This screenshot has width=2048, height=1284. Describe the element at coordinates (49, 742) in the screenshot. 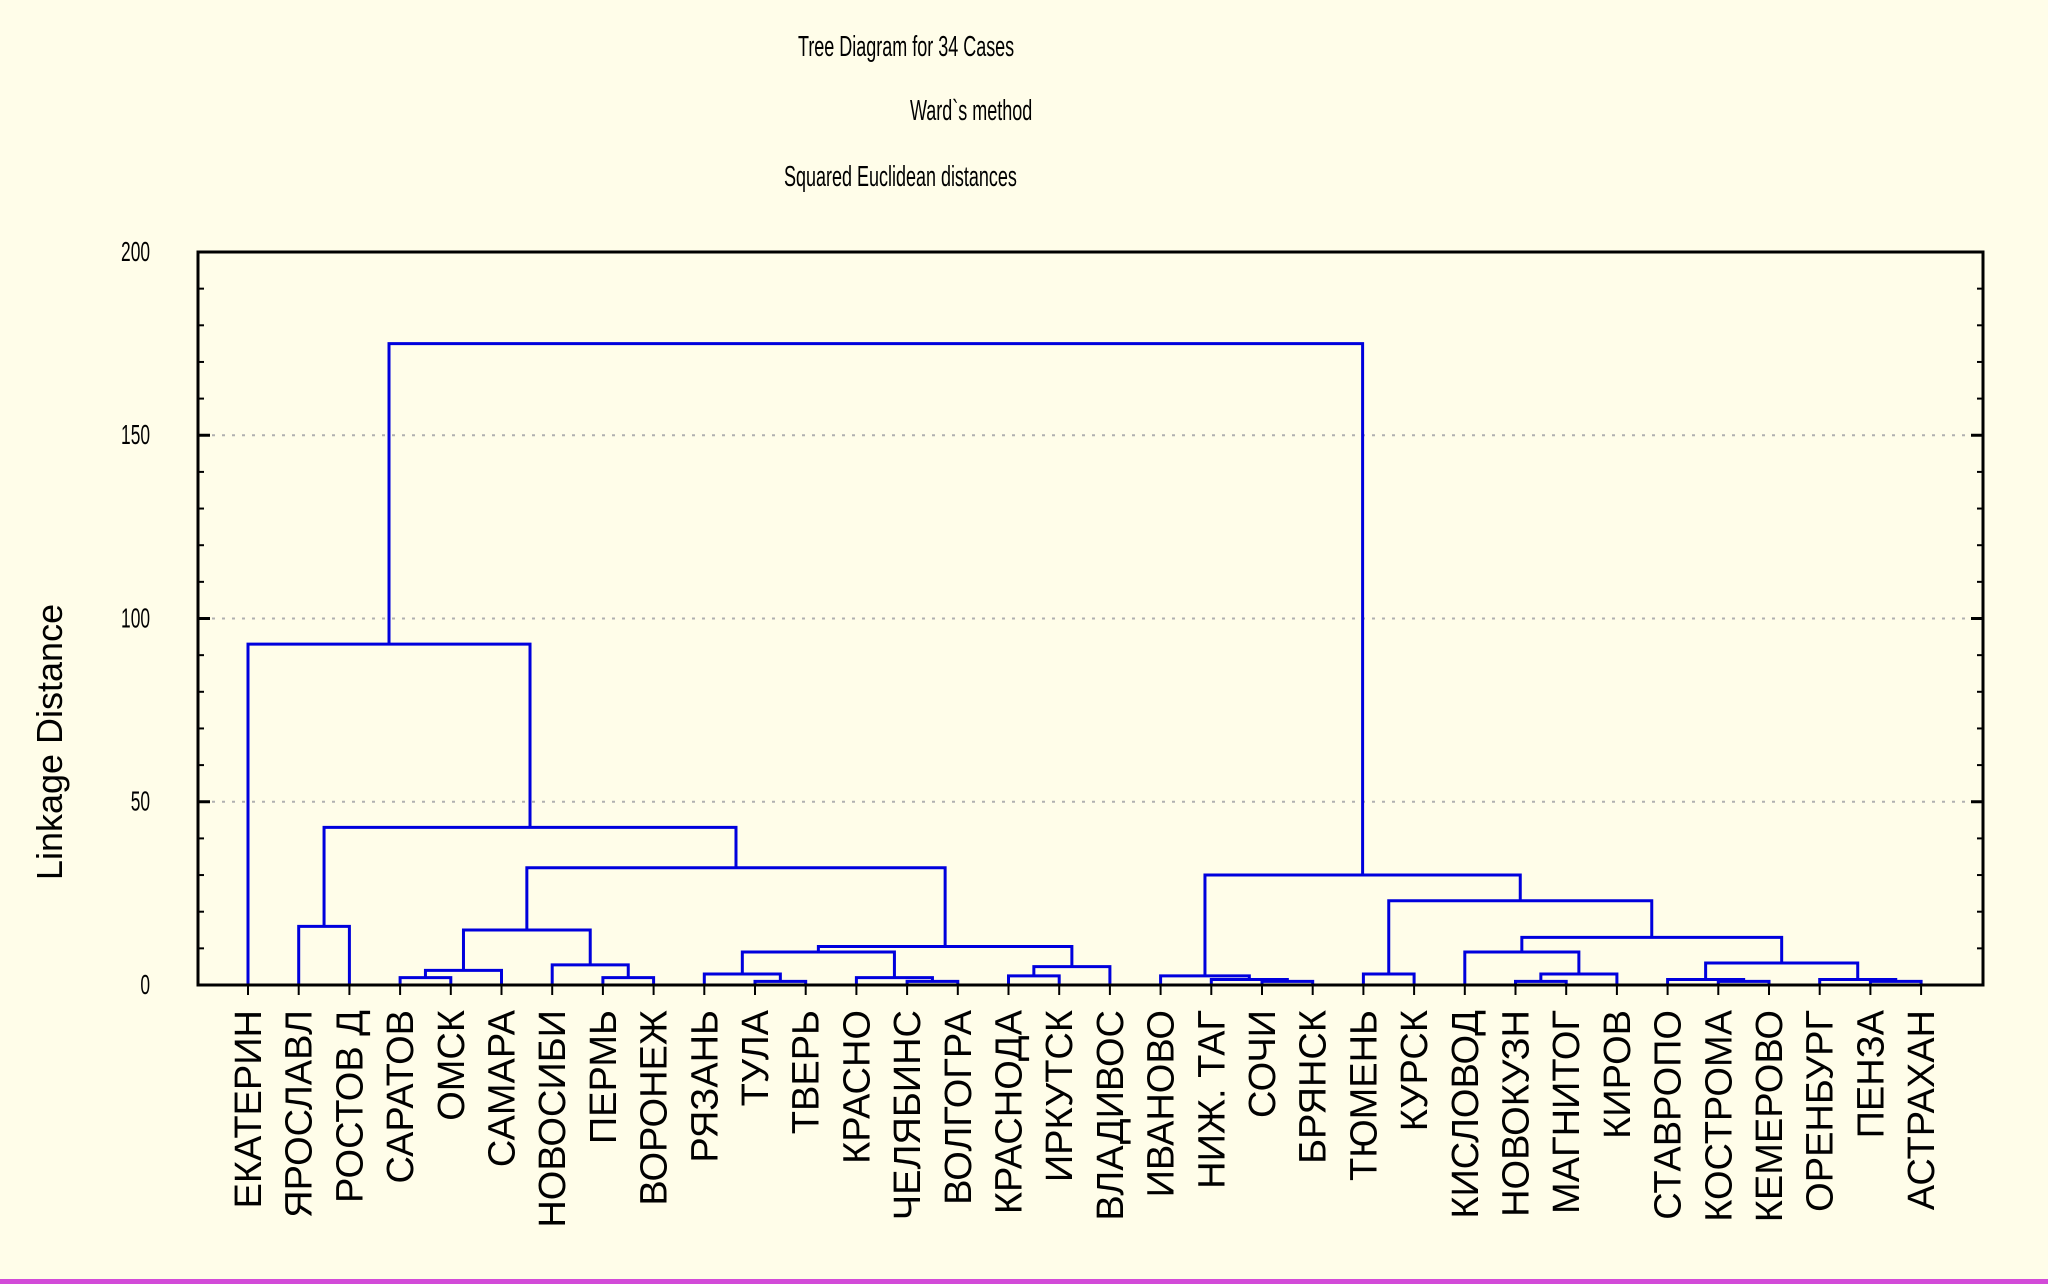

I see `y-axis-label: Linkage Distance` at that location.